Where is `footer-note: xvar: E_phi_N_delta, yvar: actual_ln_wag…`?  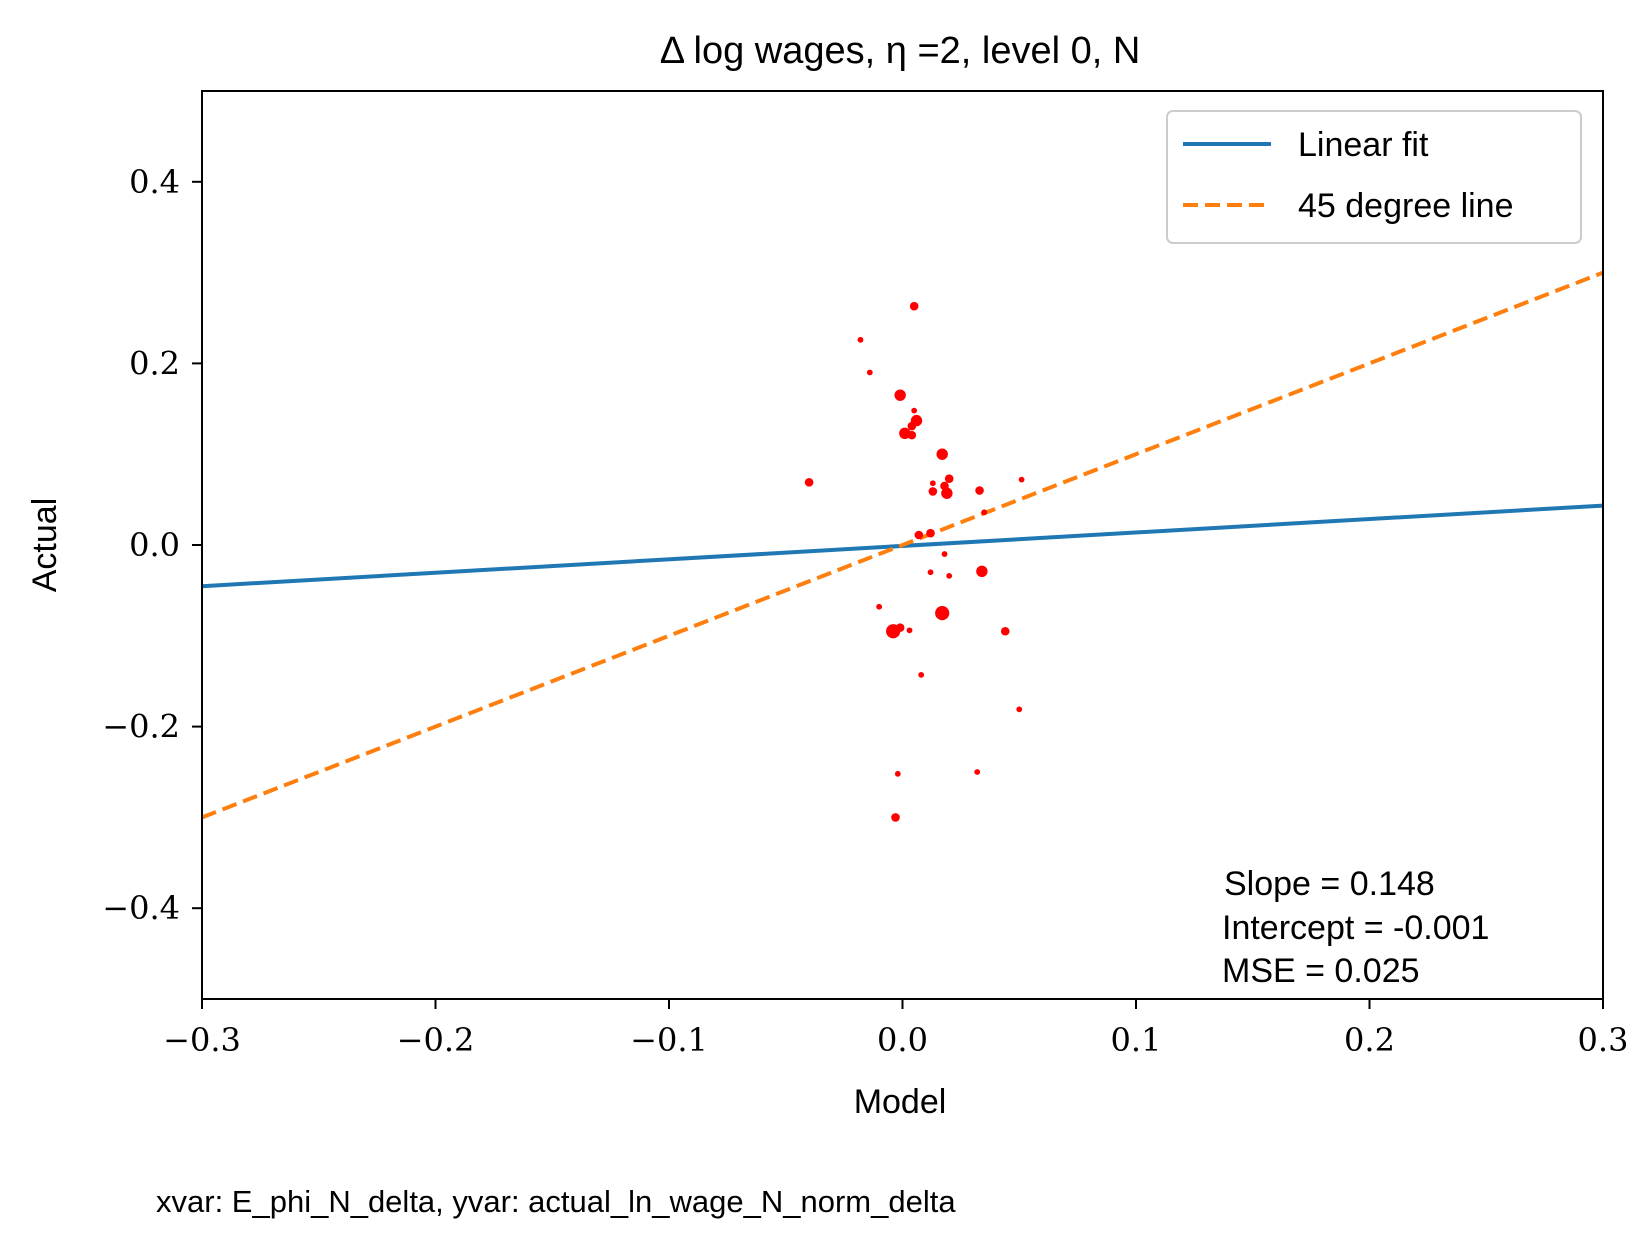
footer-note: xvar: E_phi_N_delta, yvar: actual_ln_wag… is located at coordinates (556, 1201).